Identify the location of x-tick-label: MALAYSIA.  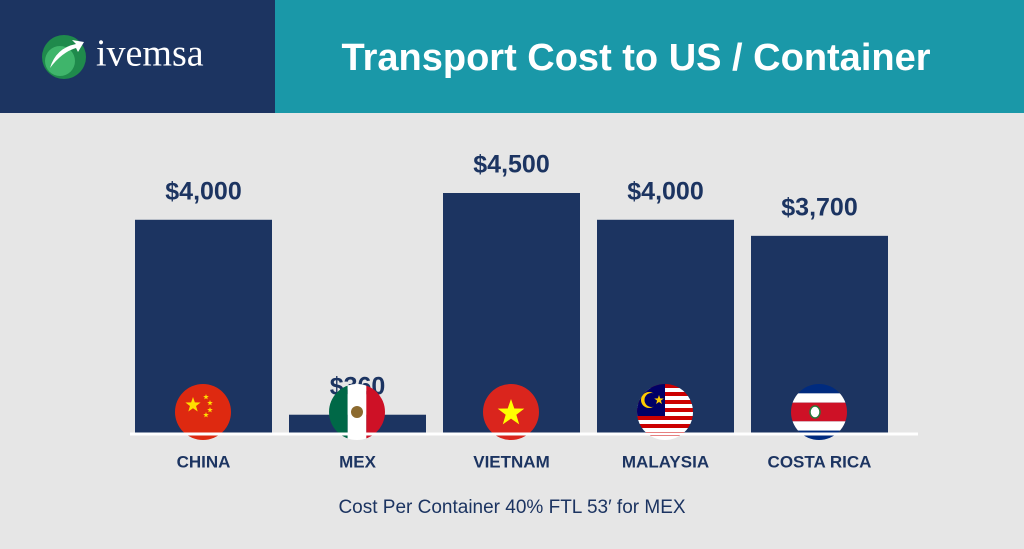
(665, 461).